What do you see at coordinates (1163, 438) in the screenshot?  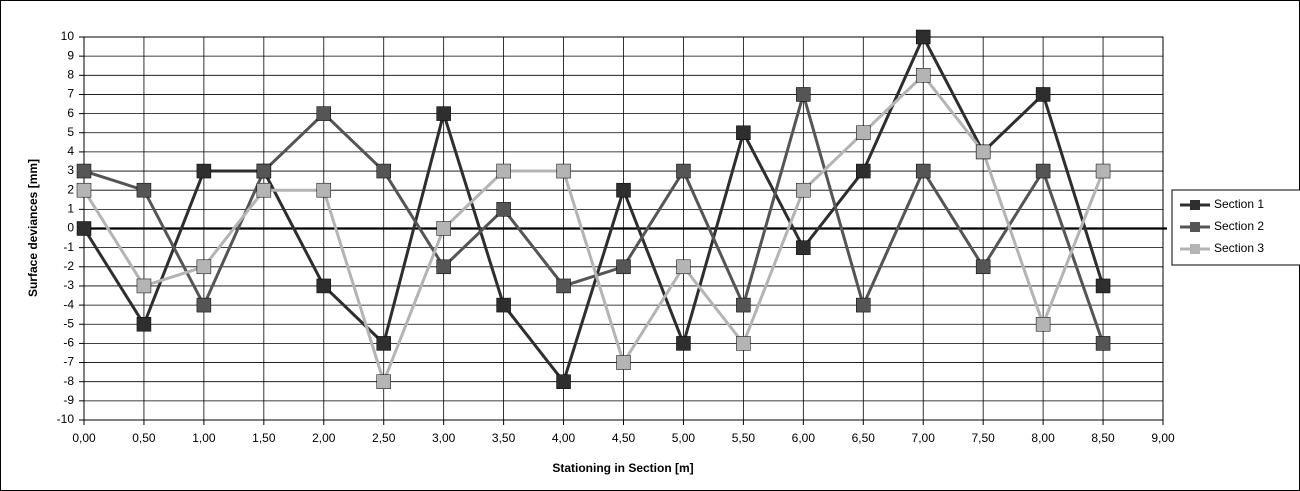 I see `x-tick-label: 9,00` at bounding box center [1163, 438].